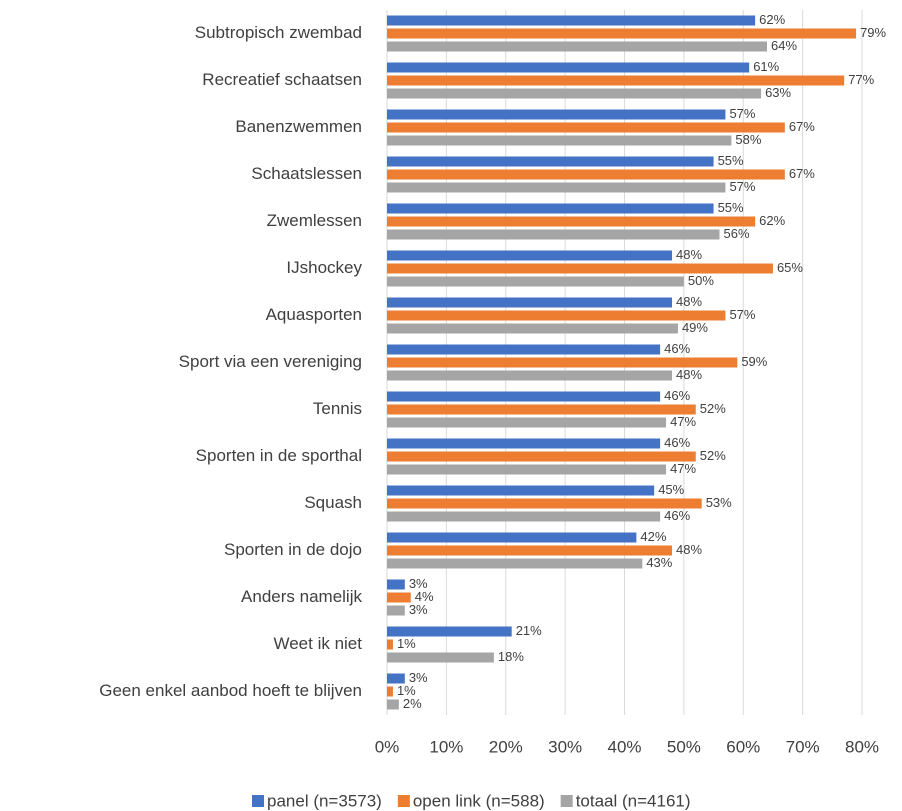  What do you see at coordinates (737, 233) in the screenshot?
I see `value-label: 56%` at bounding box center [737, 233].